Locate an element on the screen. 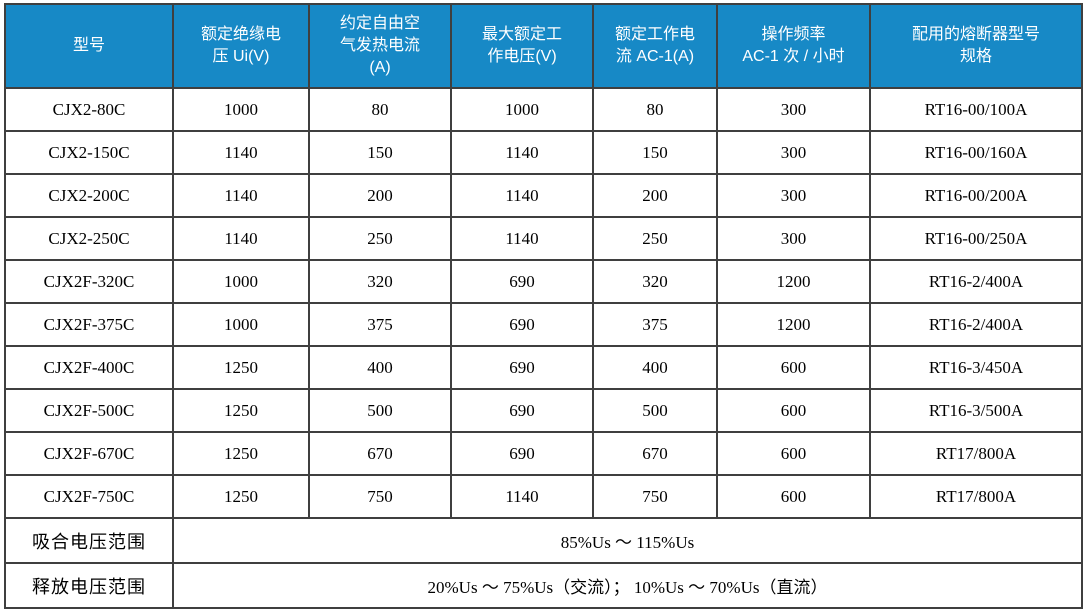 The width and height of the screenshot is (1085, 612). footer-label-pickup-voltage-range: 吸合电压范围 is located at coordinates (89, 540).